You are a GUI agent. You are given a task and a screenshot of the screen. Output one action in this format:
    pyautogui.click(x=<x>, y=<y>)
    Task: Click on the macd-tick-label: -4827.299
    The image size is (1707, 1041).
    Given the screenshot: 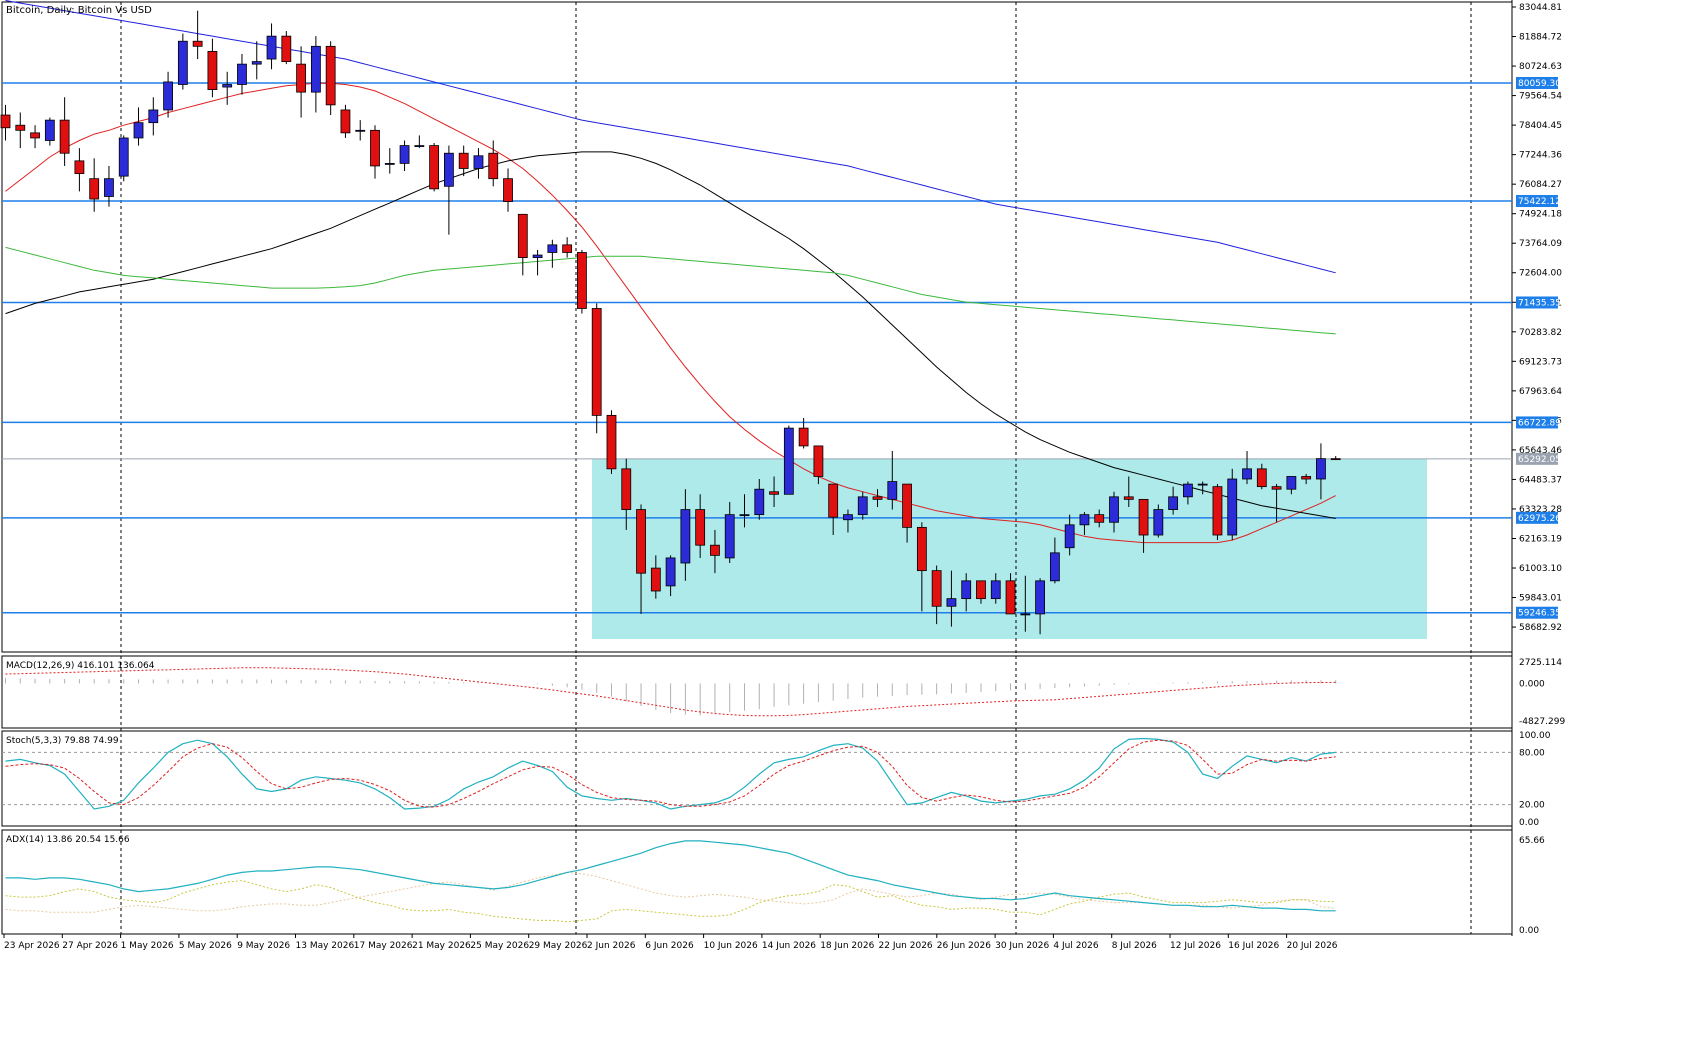 What is the action you would take?
    pyautogui.click(x=1542, y=722)
    